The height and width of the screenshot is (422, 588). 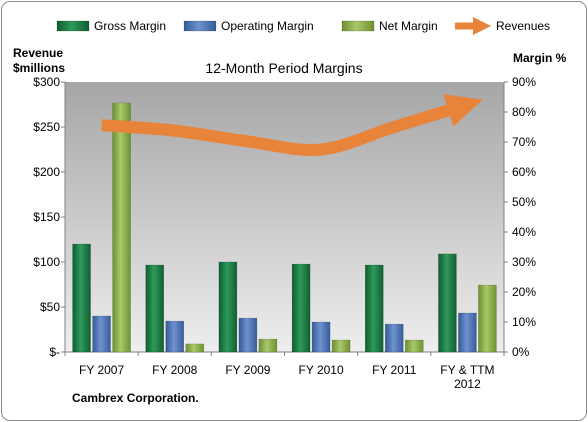 I want to click on right-axis-title: Margin %, so click(x=540, y=58).